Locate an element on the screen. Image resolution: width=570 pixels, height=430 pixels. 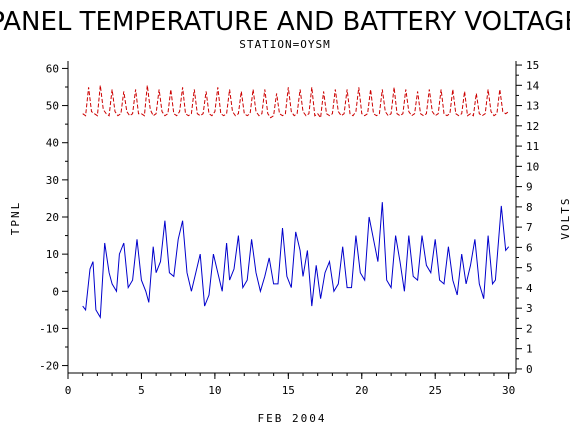
x-ticks: 0 5 10 15 20 25 30 is located at coordinates (290, 385).